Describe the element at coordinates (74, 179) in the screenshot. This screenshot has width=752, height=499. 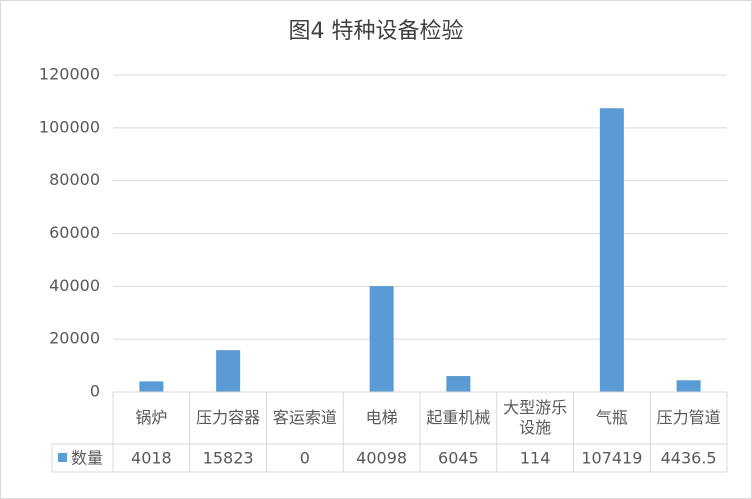
I see `y-tick-label: 80000` at that location.